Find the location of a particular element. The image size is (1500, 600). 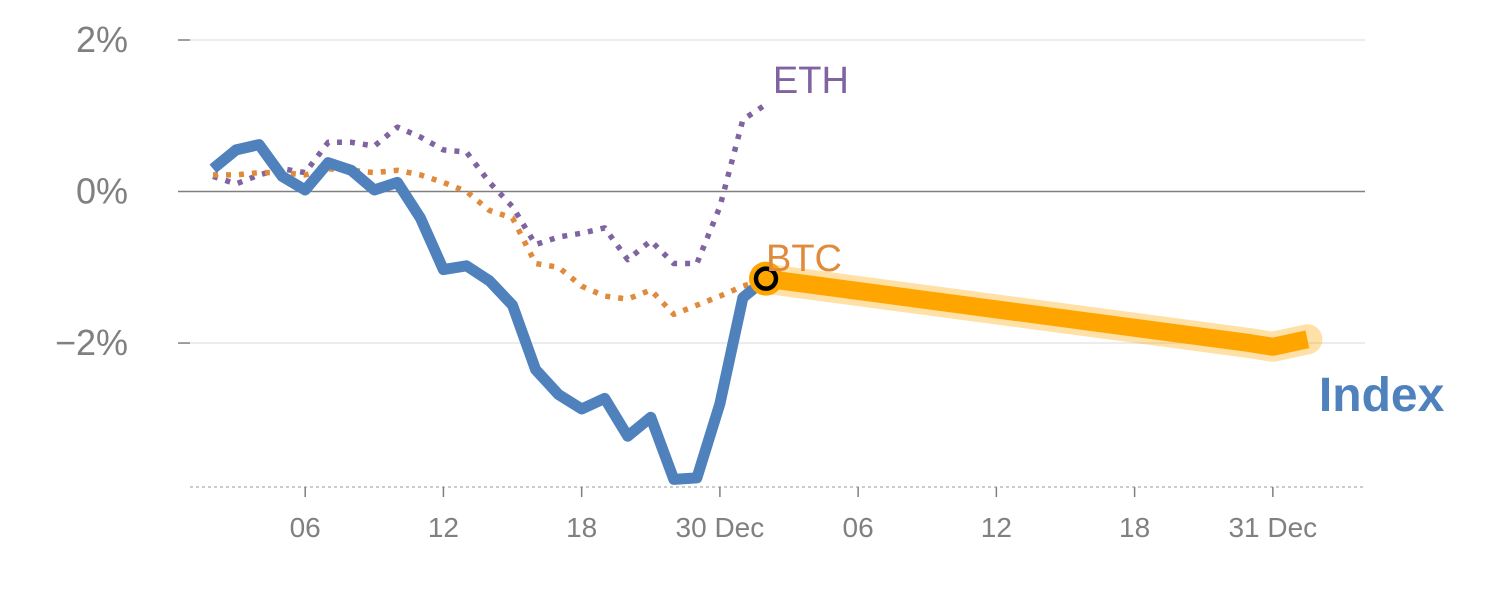

series-label-index: Index is located at coordinates (1382, 395).